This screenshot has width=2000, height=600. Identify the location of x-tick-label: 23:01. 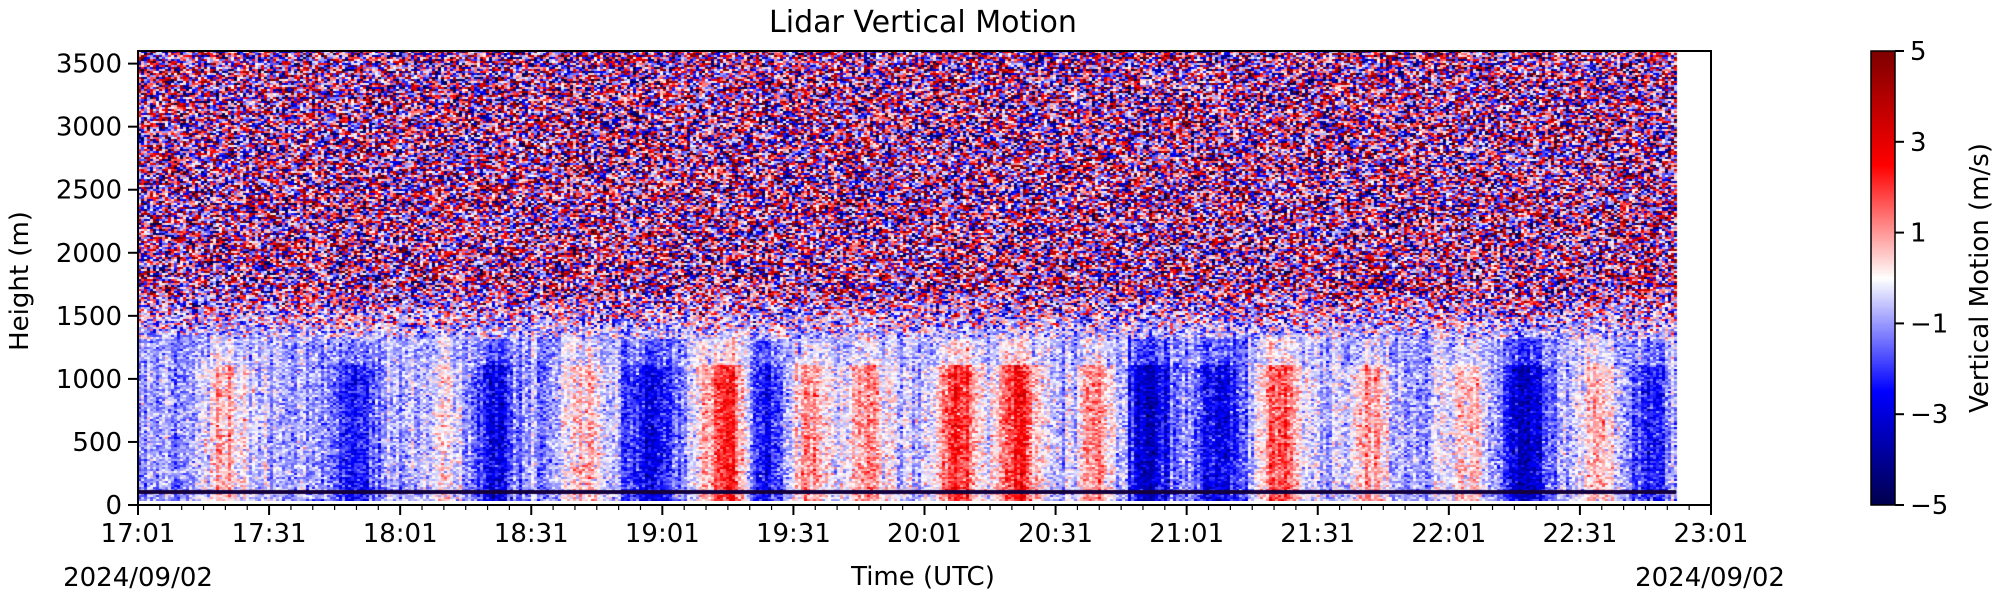
(1711, 534).